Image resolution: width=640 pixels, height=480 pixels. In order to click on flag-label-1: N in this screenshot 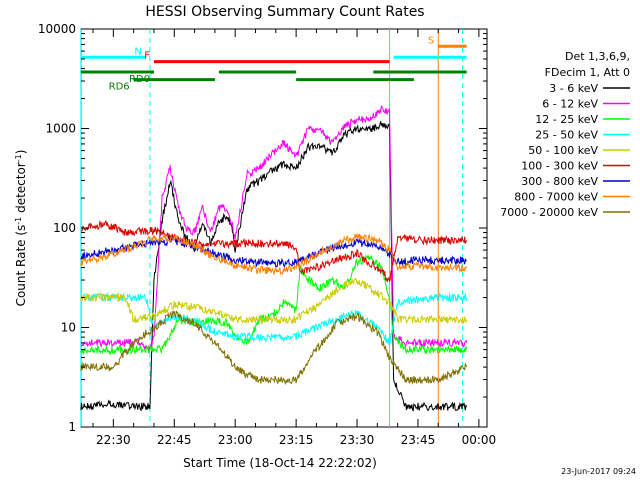, I will do `click(137, 51)`.